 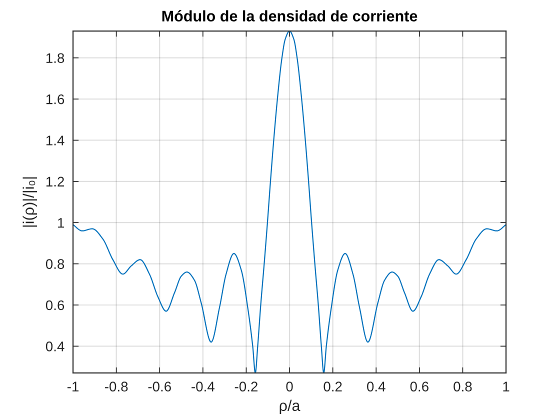 What do you see at coordinates (55, 58) in the screenshot?
I see `y-tick-label: 1.8` at bounding box center [55, 58].